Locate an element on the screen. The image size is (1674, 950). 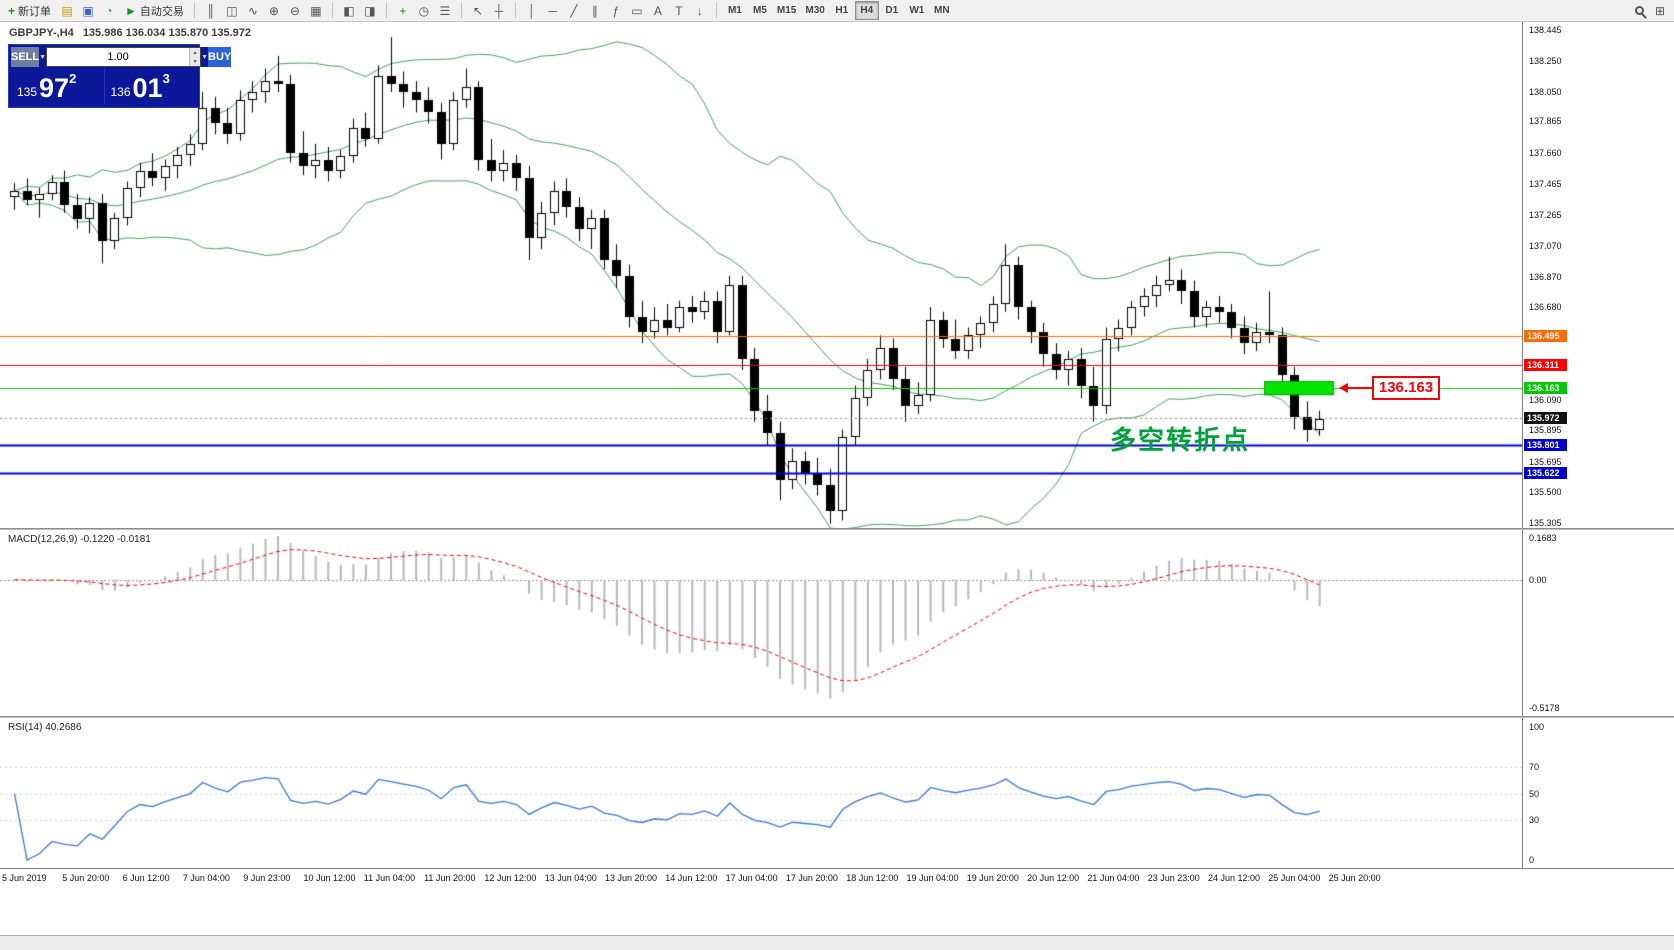
cursor-icon: ↖ is located at coordinates (477, 10).